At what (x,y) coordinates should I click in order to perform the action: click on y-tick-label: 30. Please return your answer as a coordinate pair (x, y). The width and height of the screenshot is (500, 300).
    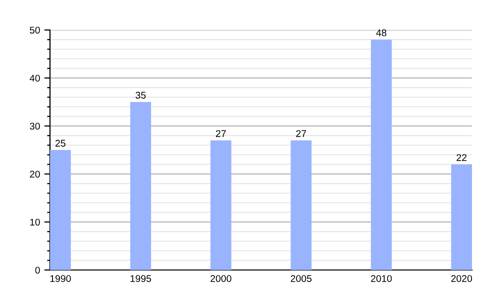
    Looking at the image, I should click on (35, 126).